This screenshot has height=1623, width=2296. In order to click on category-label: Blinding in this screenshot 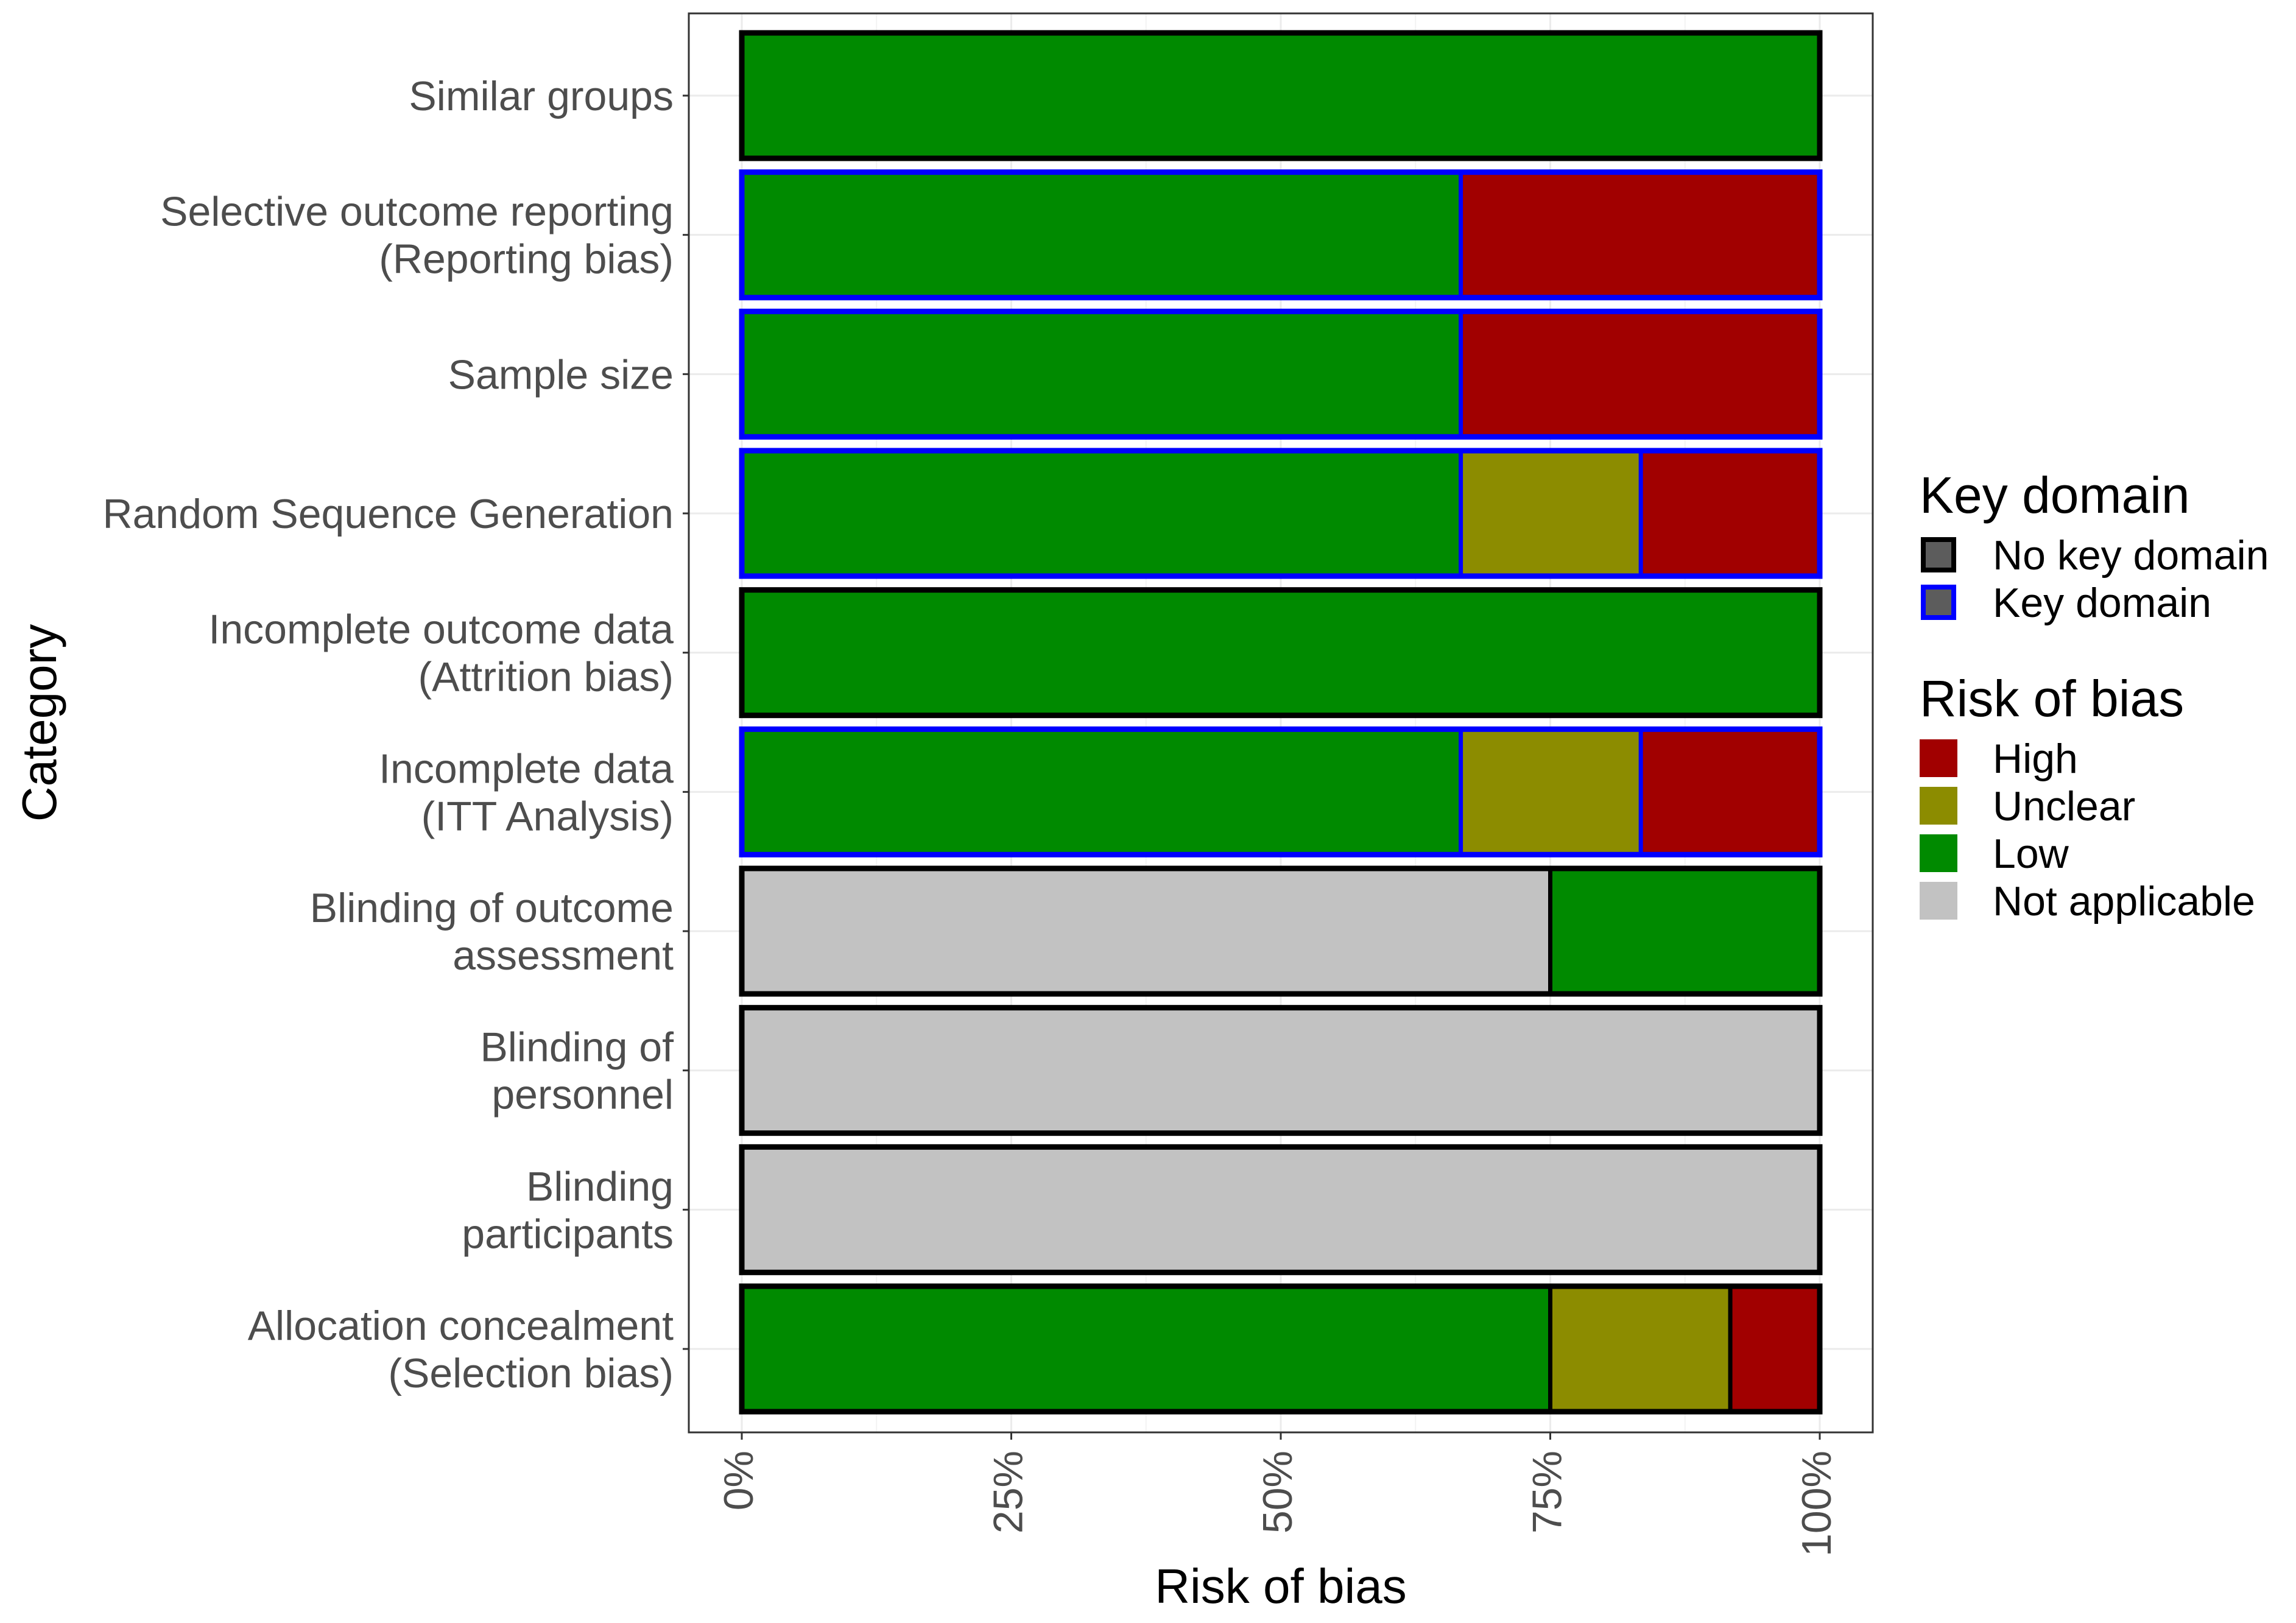, I will do `click(600, 1186)`.